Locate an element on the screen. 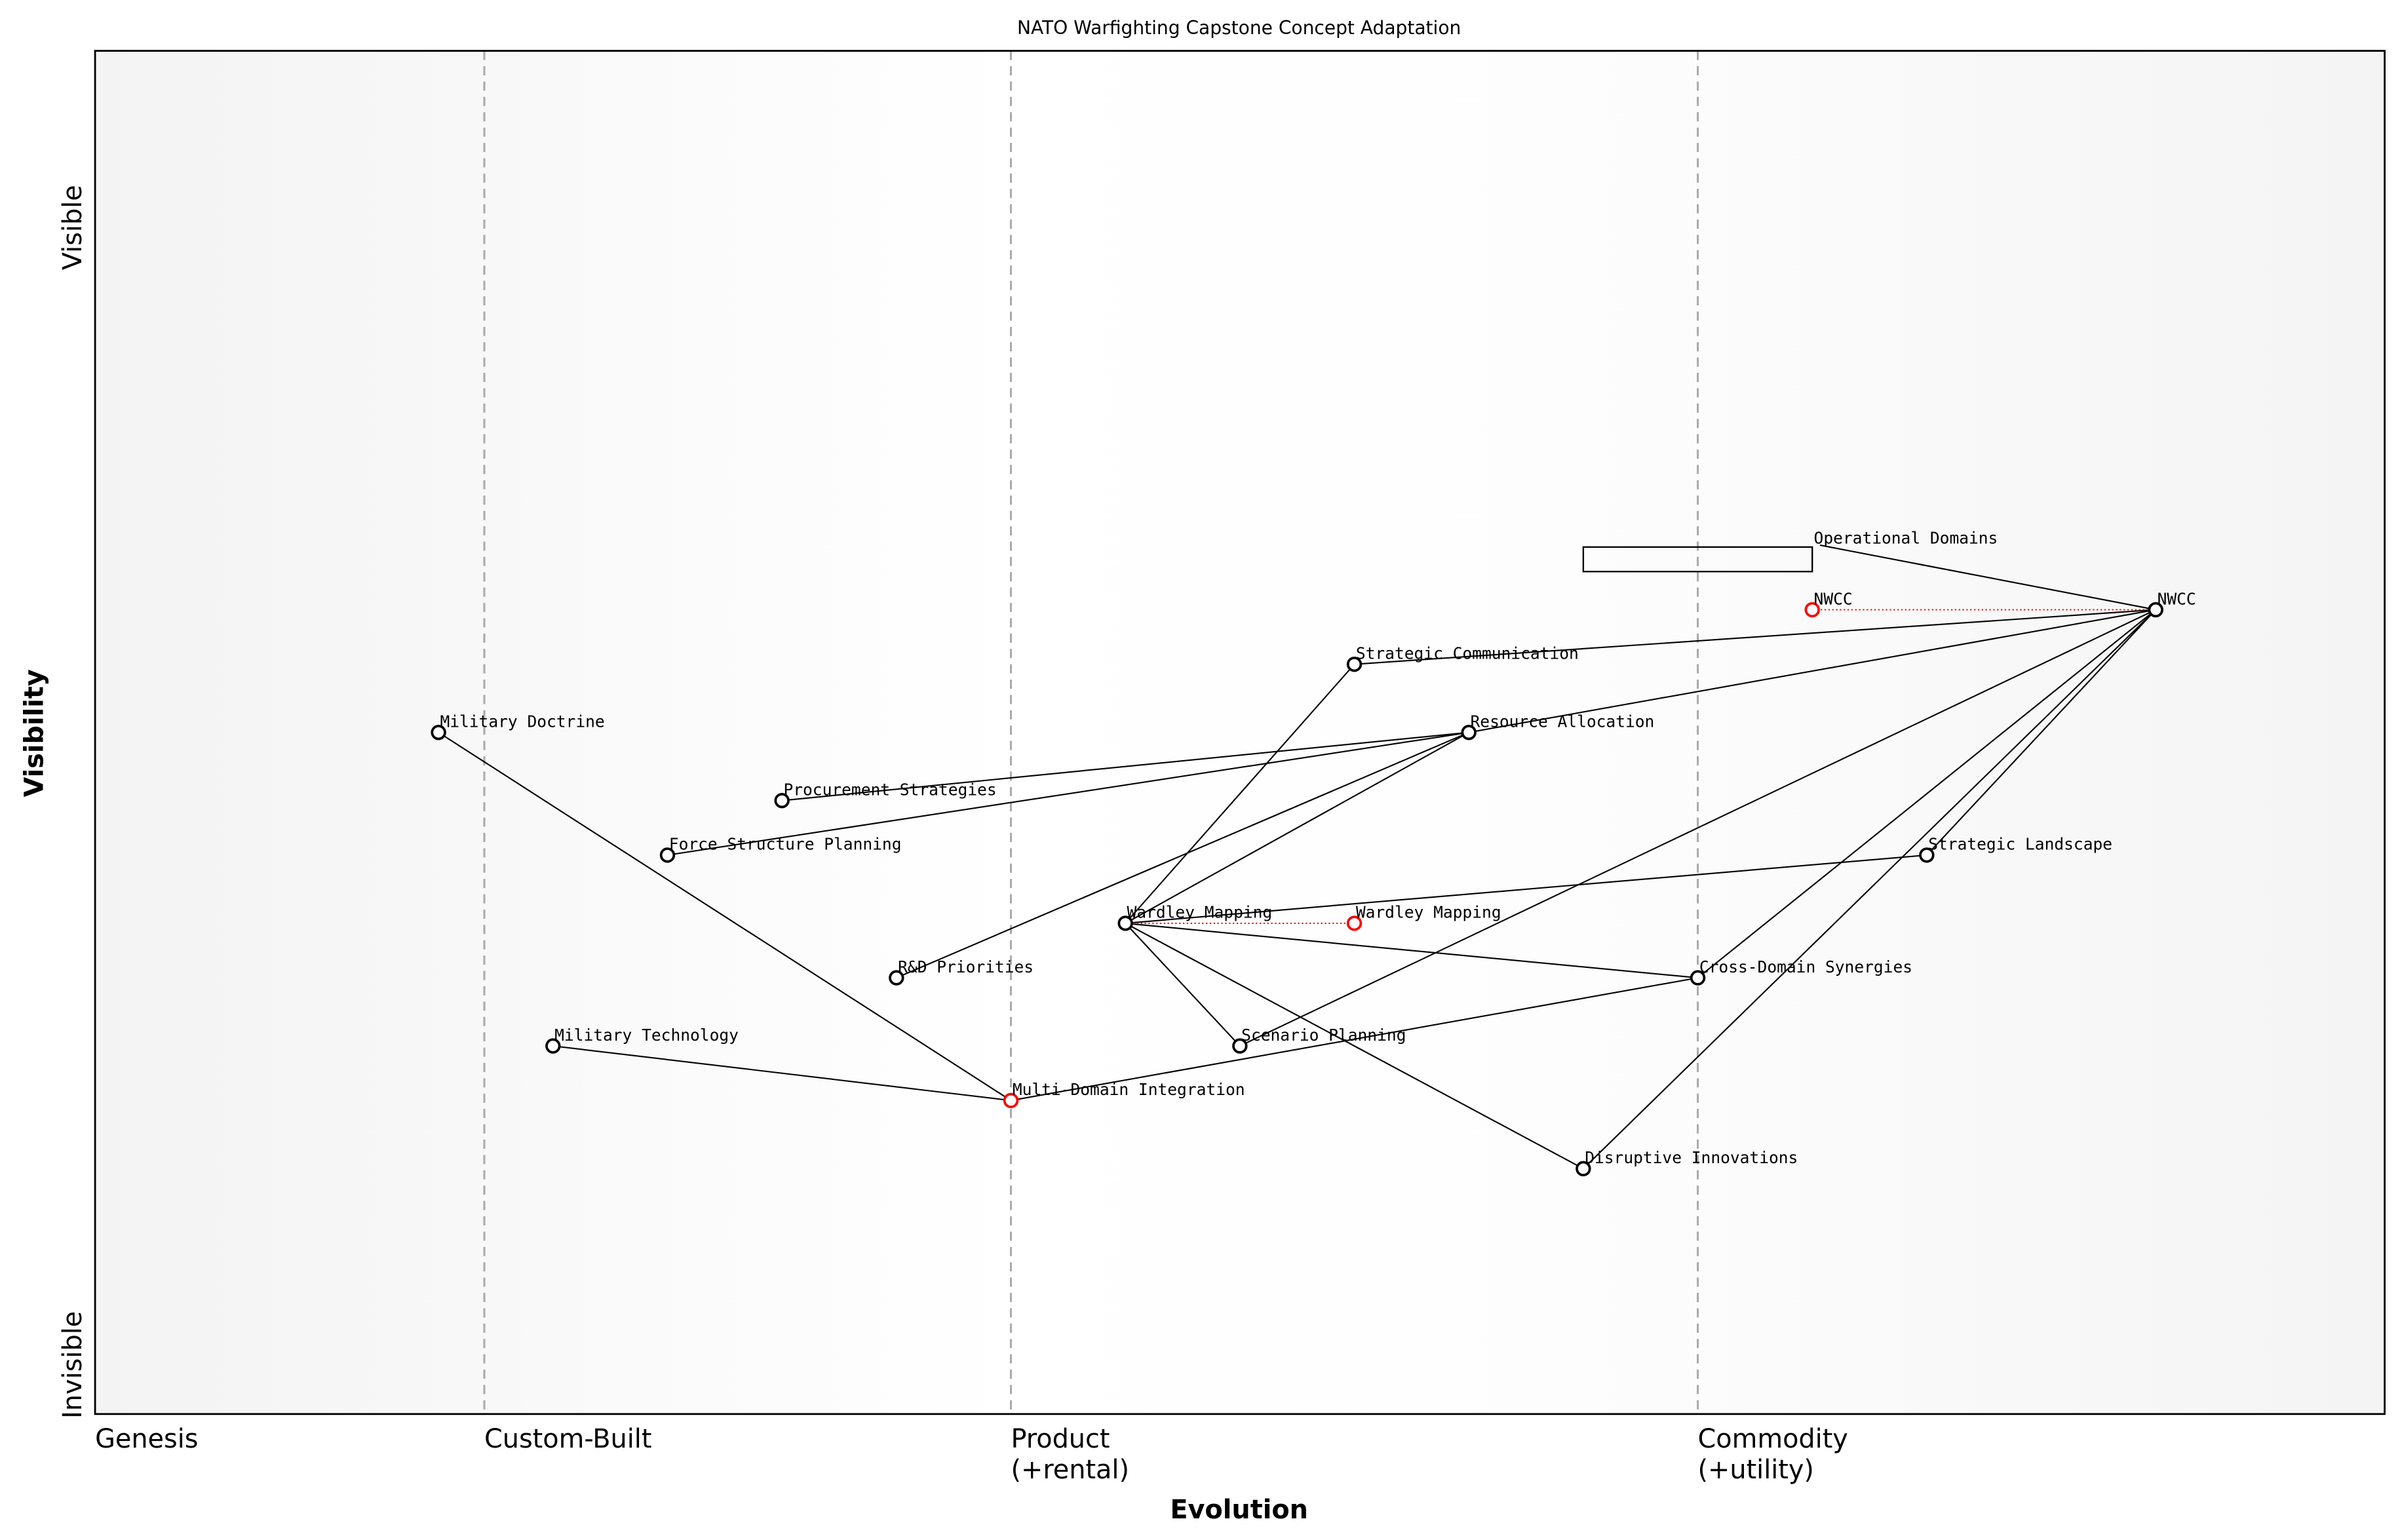 The image size is (2400, 1540). node-label-force-structure: Force Structure Planning is located at coordinates (785, 844).